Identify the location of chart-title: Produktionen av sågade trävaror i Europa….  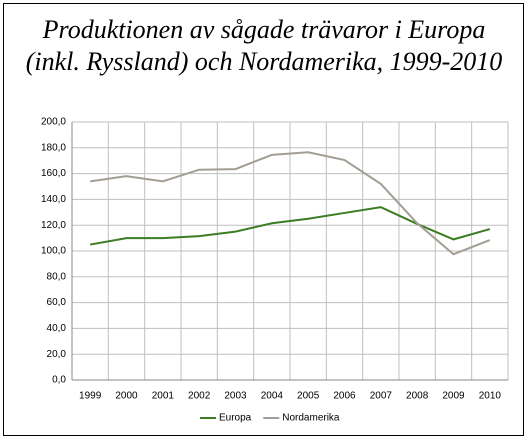
(264, 45).